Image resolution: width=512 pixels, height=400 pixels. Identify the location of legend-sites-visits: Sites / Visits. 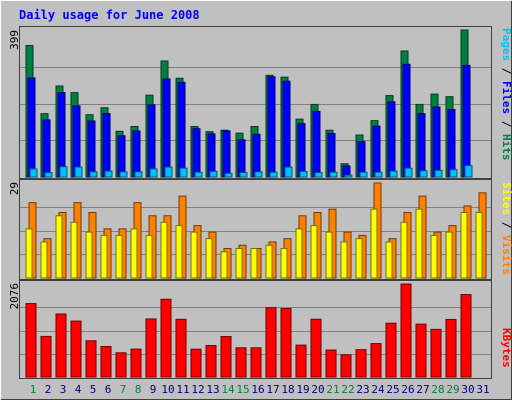
(506, 228).